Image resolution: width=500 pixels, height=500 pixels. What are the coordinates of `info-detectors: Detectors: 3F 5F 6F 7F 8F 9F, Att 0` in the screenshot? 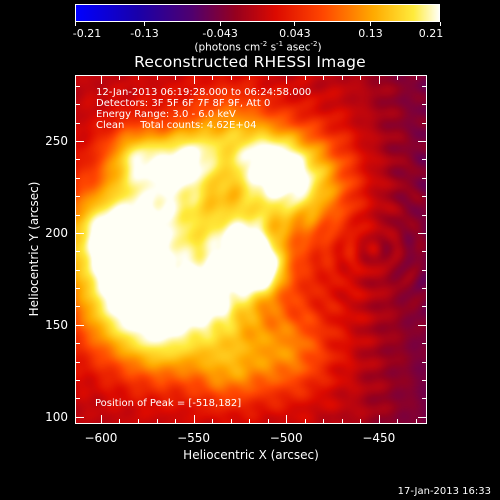 It's located at (183, 103).